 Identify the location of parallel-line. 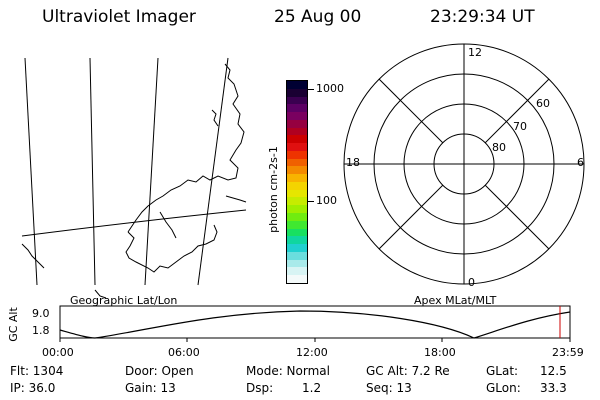
(134, 223).